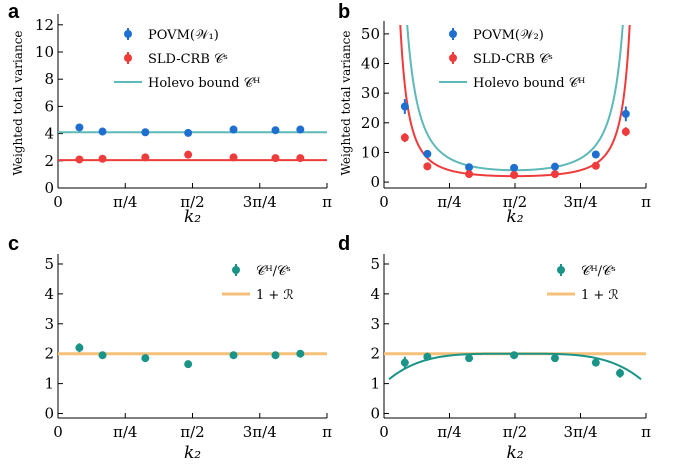 Image resolution: width=683 pixels, height=475 pixels. I want to click on y-tick-label: 12, so click(44, 25).